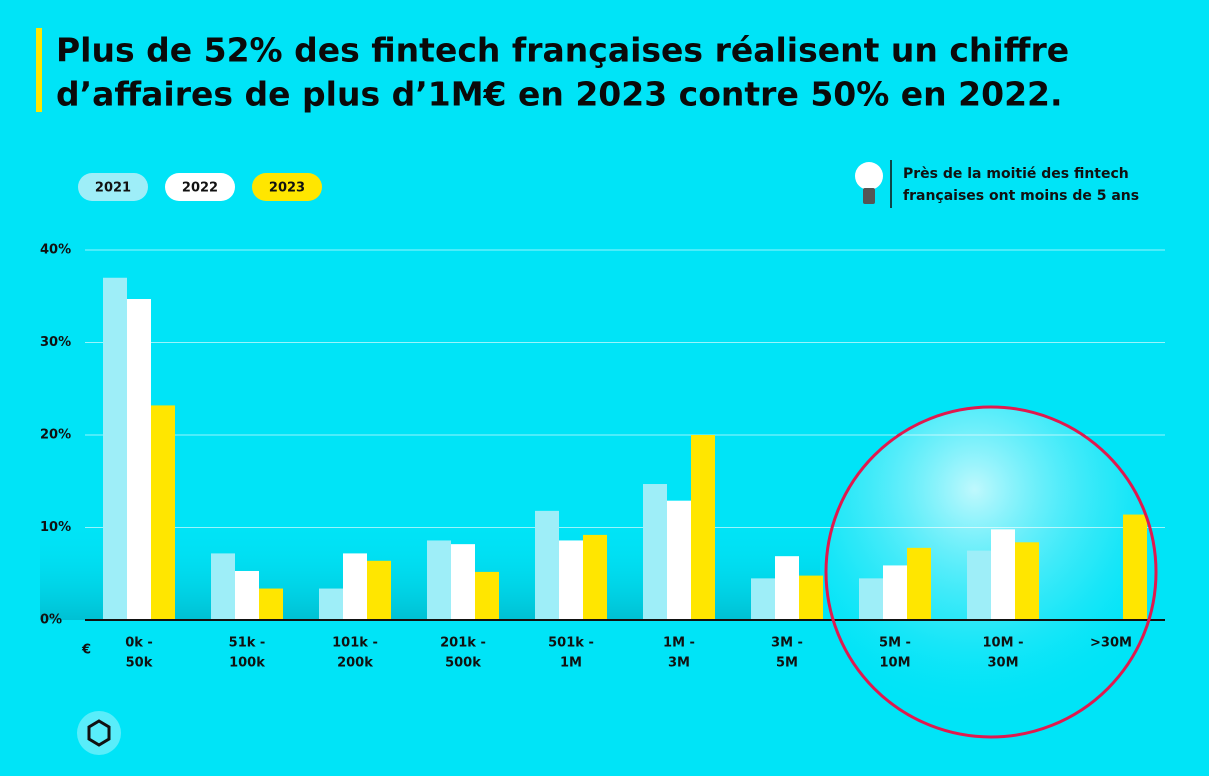 This screenshot has height=776, width=1209. Describe the element at coordinates (355, 643) in the screenshot. I see `x-tick-label: 101k -` at that location.